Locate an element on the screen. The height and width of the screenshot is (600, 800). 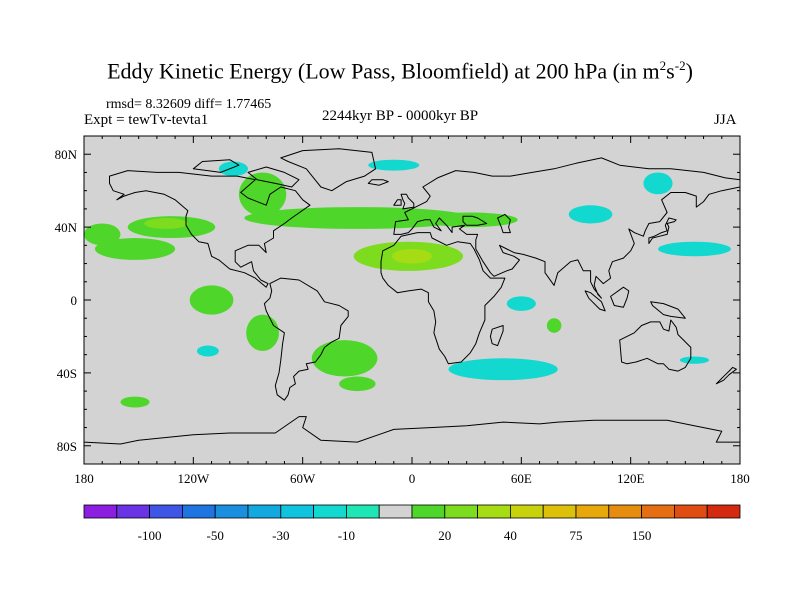
coastline-new-zealand is located at coordinates (726, 375).